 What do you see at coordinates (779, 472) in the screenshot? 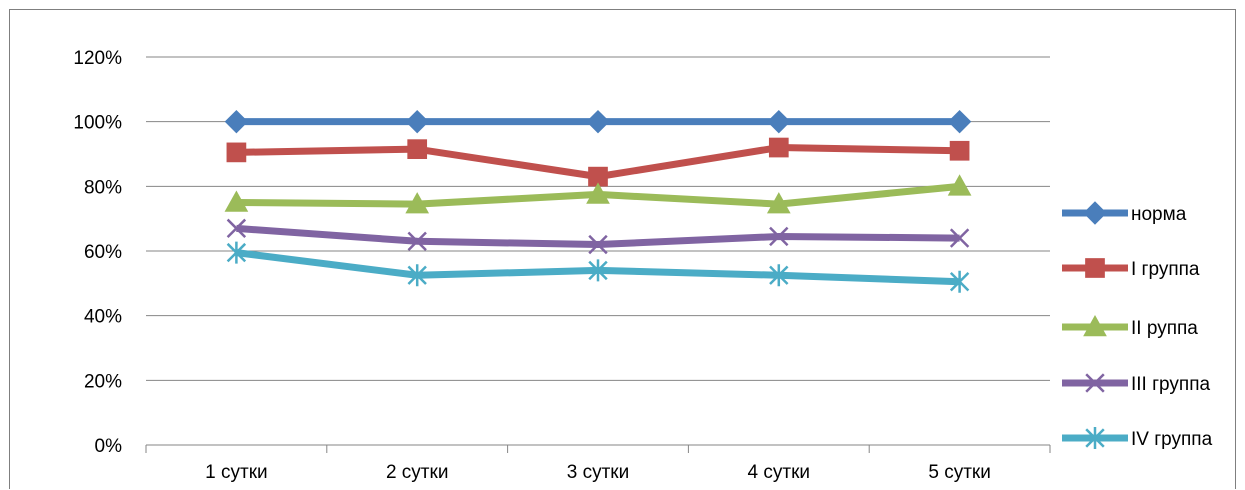
I see `x-tick-label: 4 сутки` at bounding box center [779, 472].